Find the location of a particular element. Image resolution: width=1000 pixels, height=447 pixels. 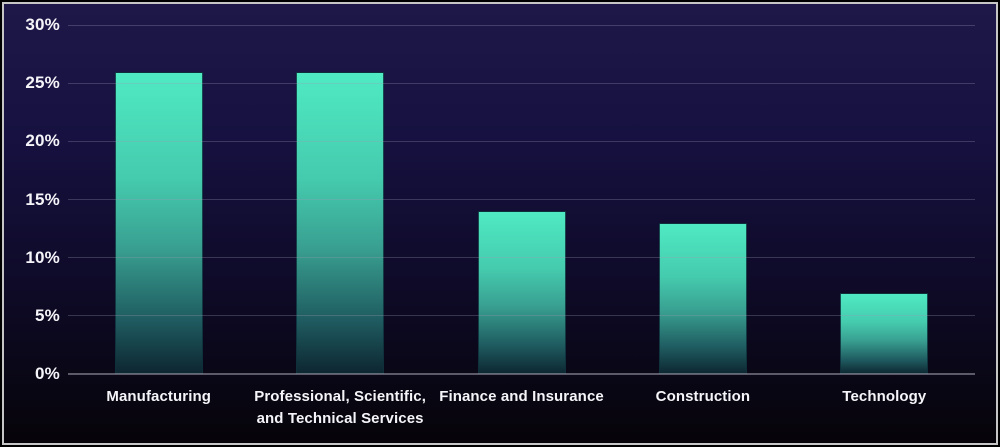

y-tick-label: 5% is located at coordinates (47, 315).